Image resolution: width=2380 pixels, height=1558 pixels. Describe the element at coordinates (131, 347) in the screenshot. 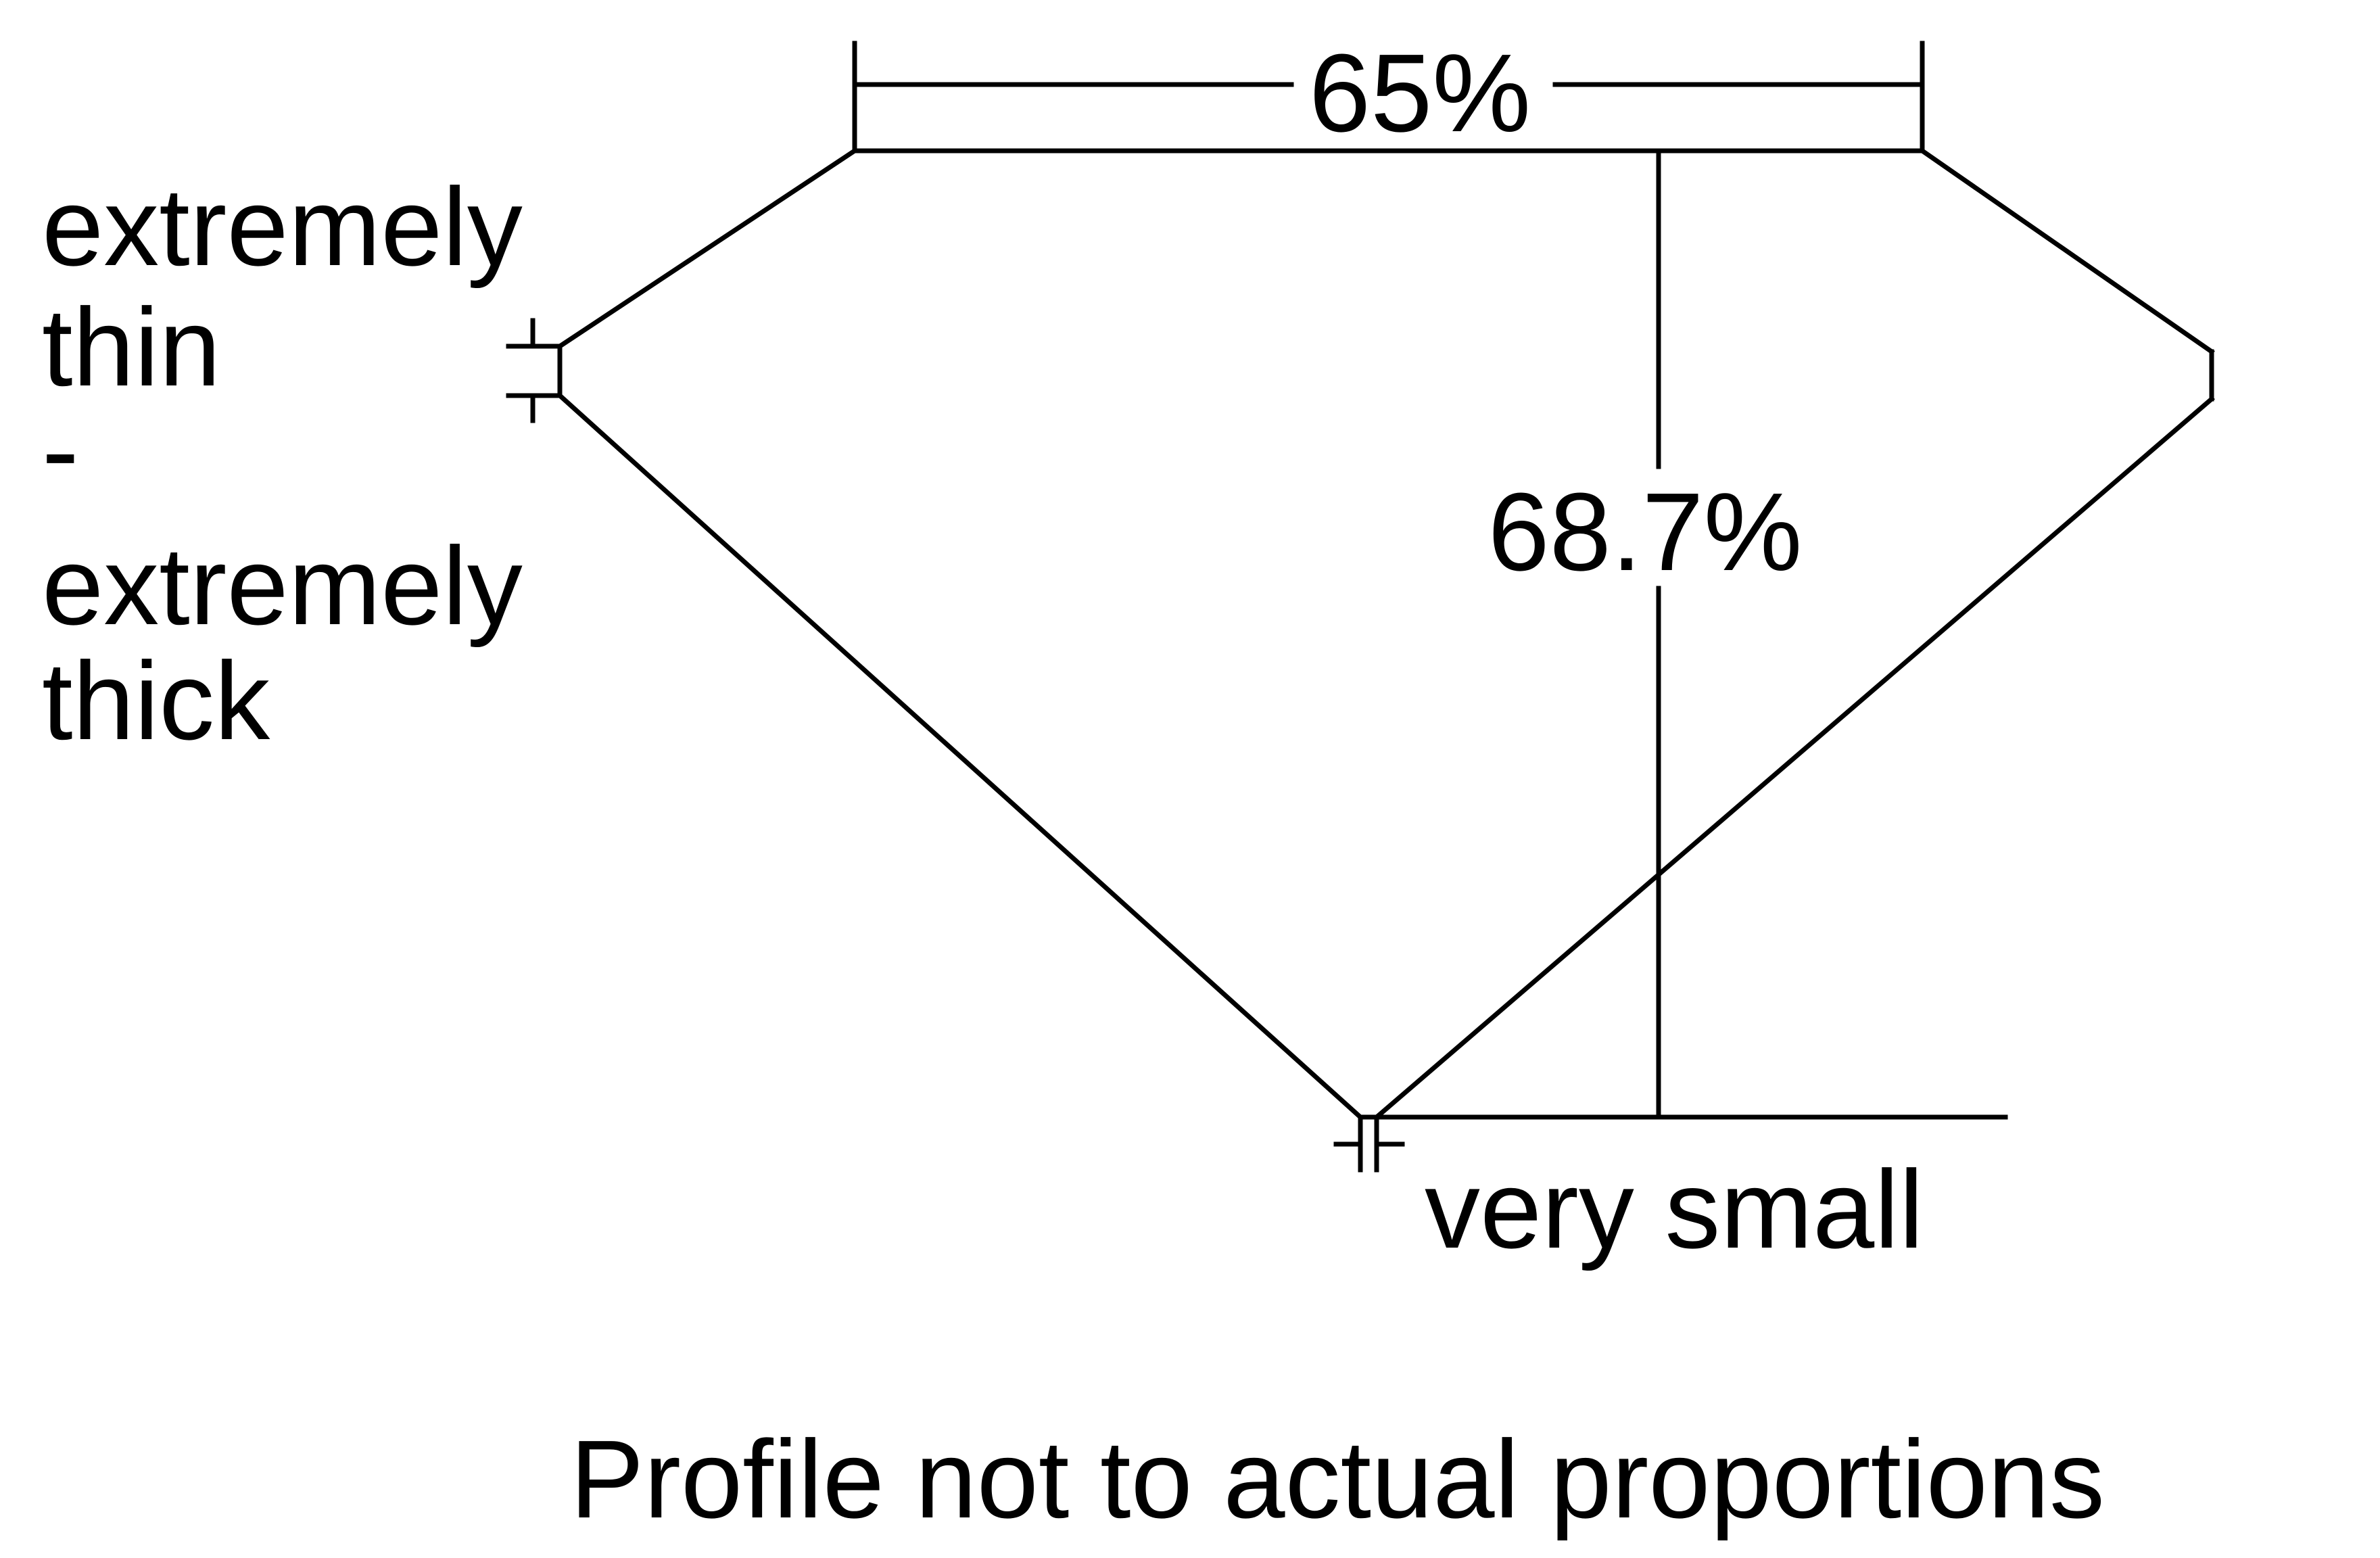

I see `girdle-label-line: thin` at that location.